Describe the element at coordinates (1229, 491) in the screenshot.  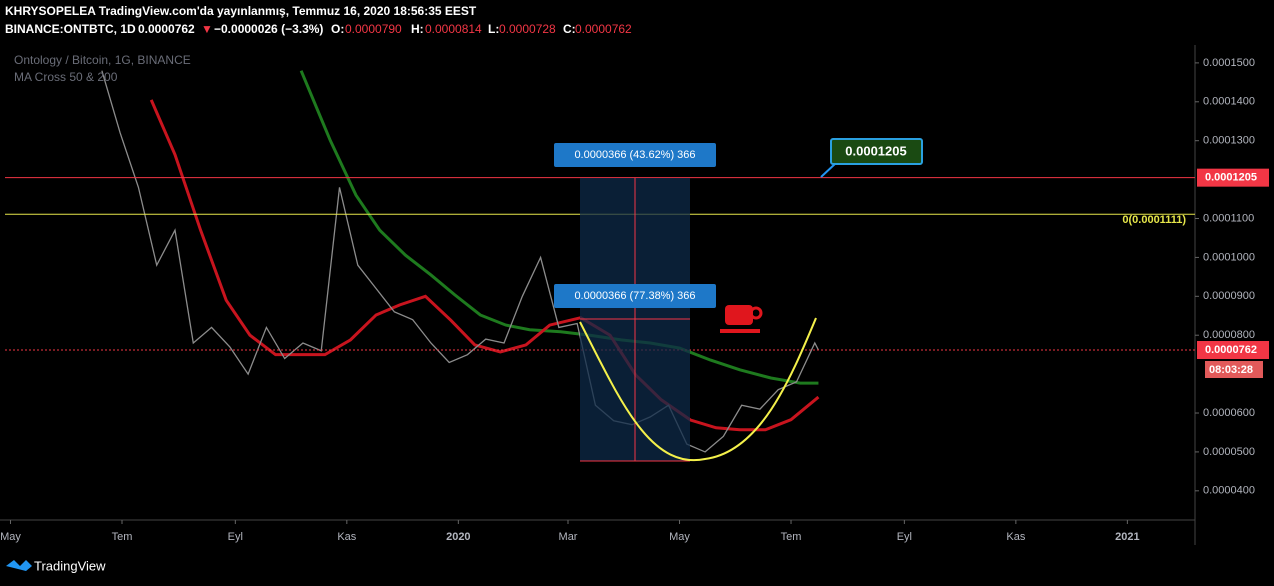
I see `y-tick-label: 0.0000400` at that location.